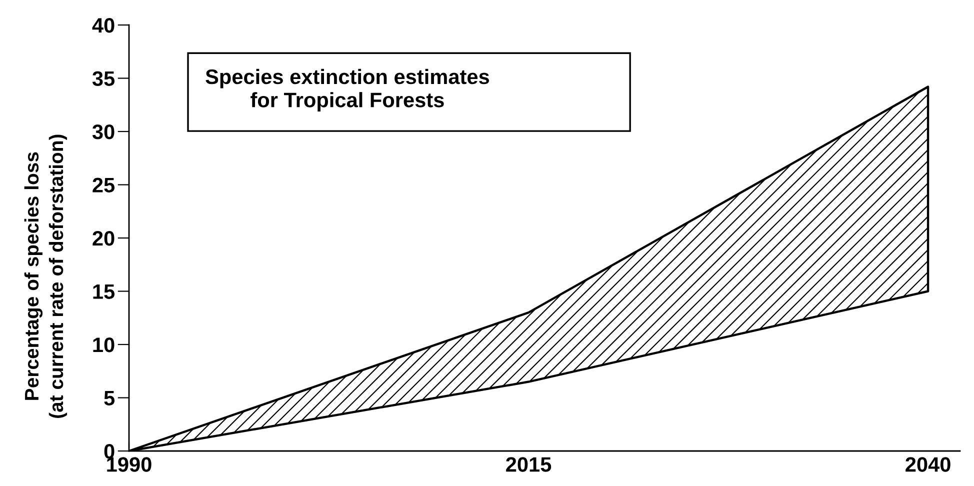 The image size is (974, 486). What do you see at coordinates (129, 464) in the screenshot?
I see `x-tick-label: 1990` at bounding box center [129, 464].